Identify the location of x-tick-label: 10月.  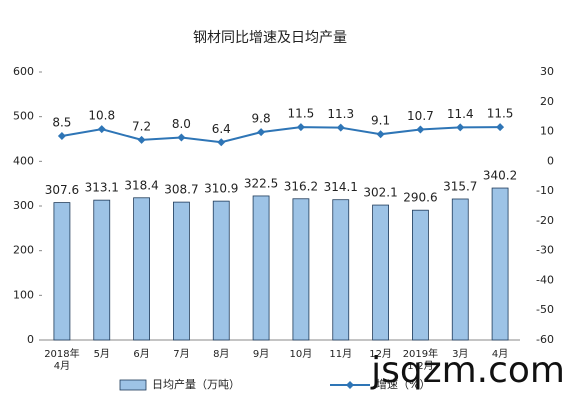
(301, 354).